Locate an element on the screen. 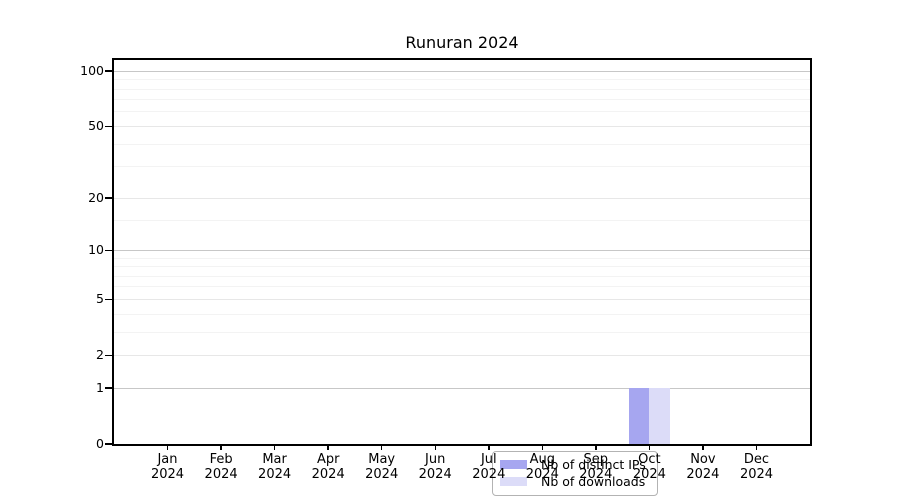 The height and width of the screenshot is (500, 900). x-tick-label-9: Oct 2024 is located at coordinates (649, 467).